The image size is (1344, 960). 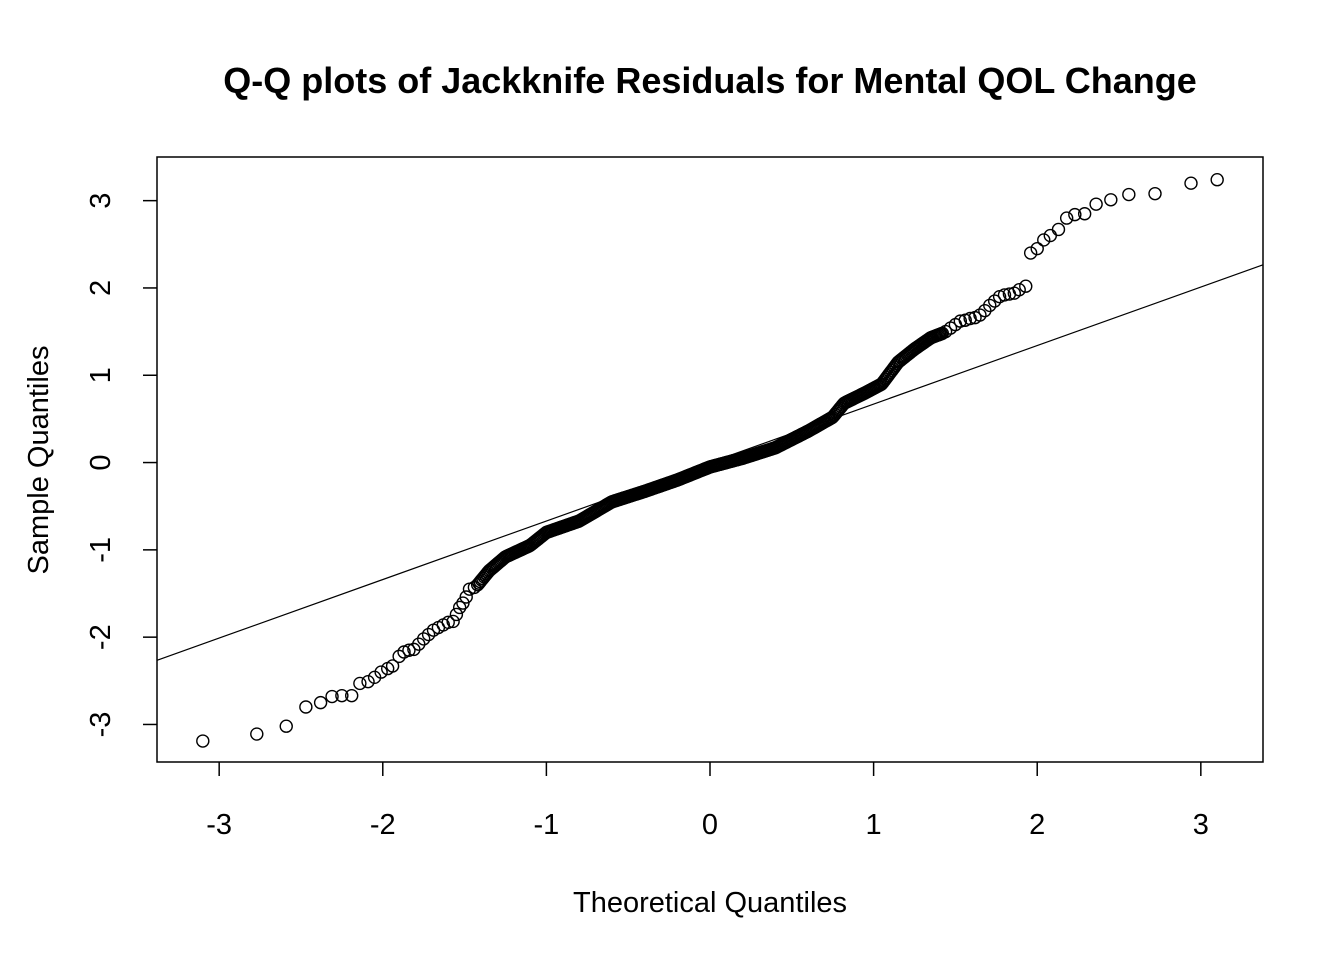 What do you see at coordinates (101, 725) in the screenshot?
I see `y-tick-label: -3` at bounding box center [101, 725].